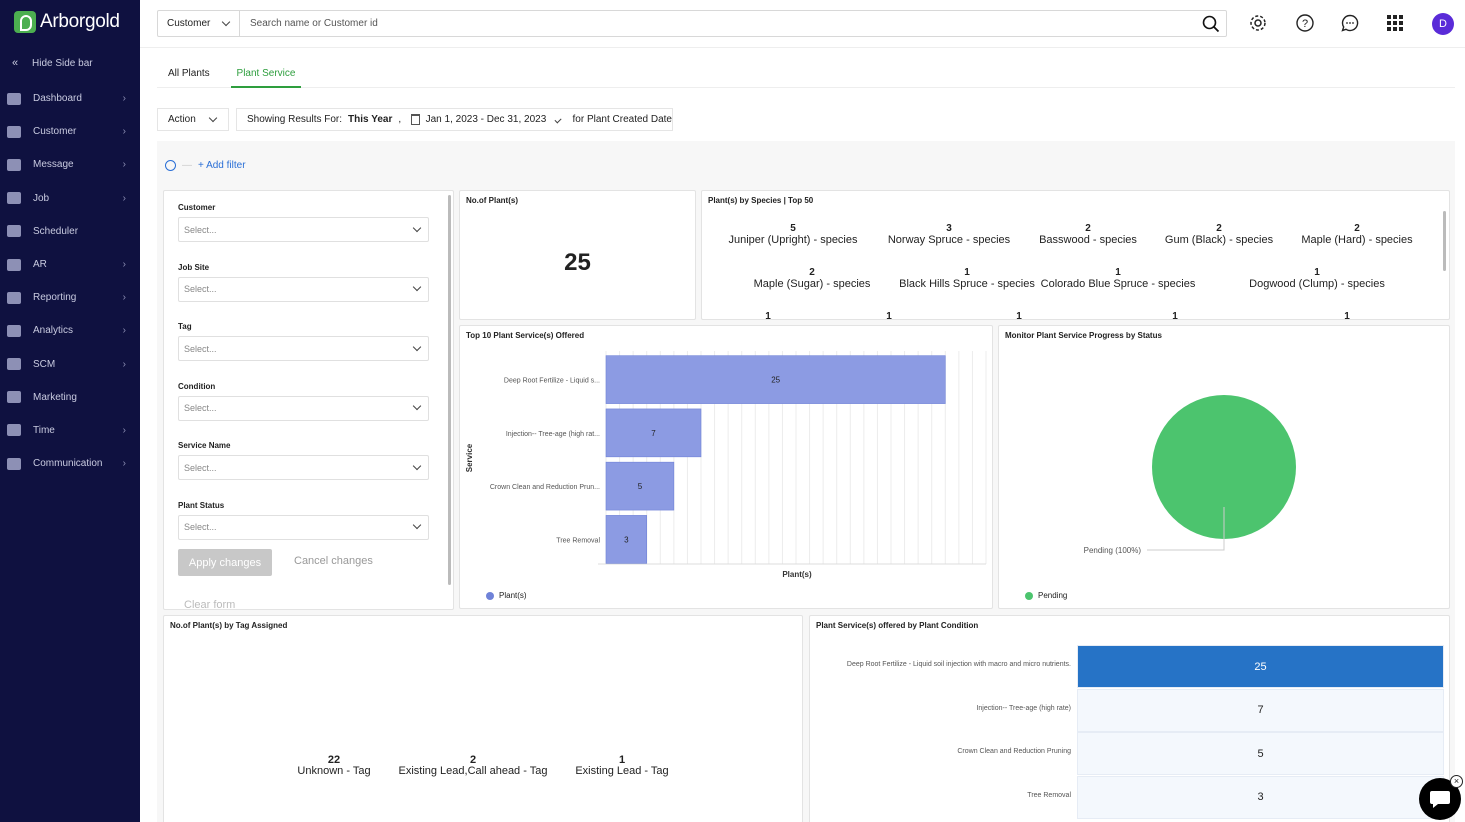  What do you see at coordinates (1395, 23) in the screenshot?
I see `apps-grid-icon` at bounding box center [1395, 23].